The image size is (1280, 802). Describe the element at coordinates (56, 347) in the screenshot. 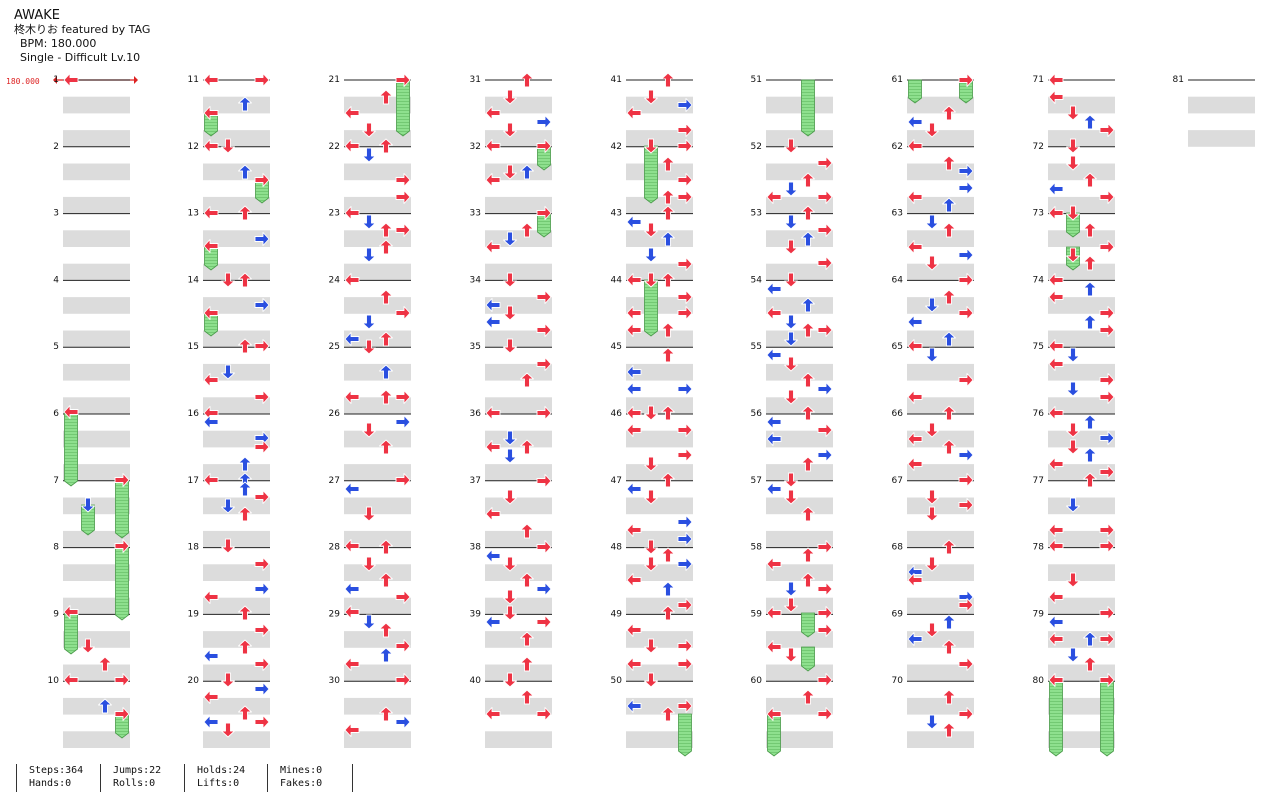

I see `measure-number: 5` at that location.